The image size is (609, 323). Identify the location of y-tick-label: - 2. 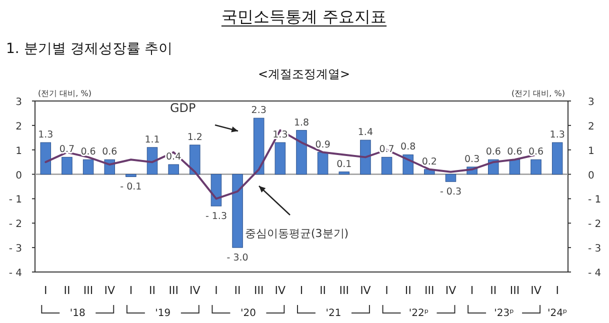
(15, 224).